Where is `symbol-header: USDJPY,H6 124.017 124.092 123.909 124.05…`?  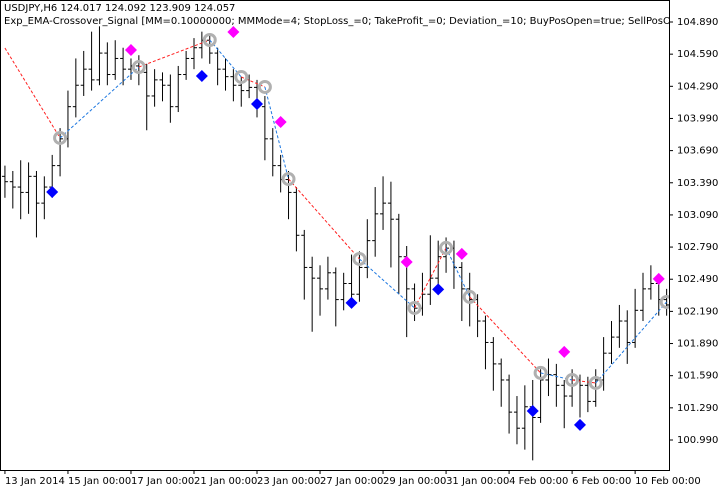
symbol-header: USDJPY,H6 124.017 124.092 123.909 124.05… is located at coordinates (119, 8).